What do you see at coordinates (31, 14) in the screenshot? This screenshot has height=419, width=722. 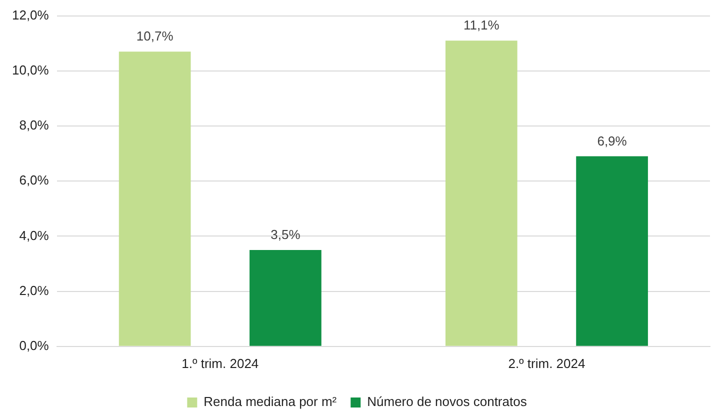 I see `y-tick-label: 12,0%` at bounding box center [31, 14].